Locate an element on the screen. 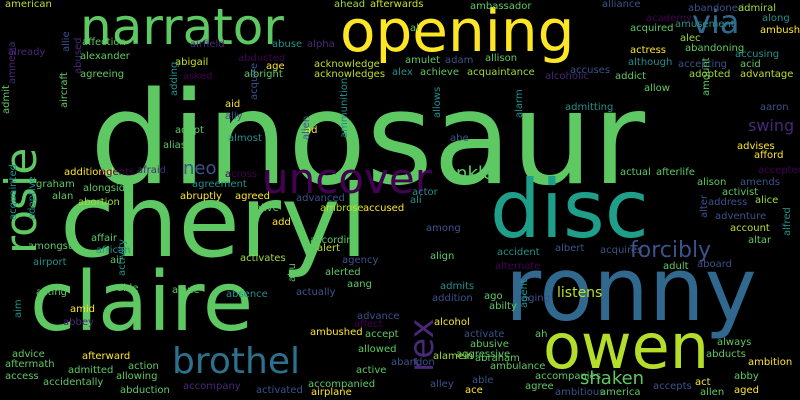  cloud-word: alerted is located at coordinates (343, 272).